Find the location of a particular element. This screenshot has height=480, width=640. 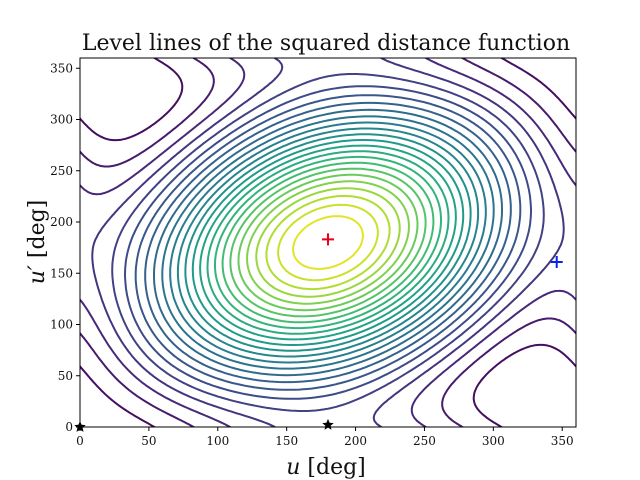

y-tick-label: 0 is located at coordinates (69, 427).